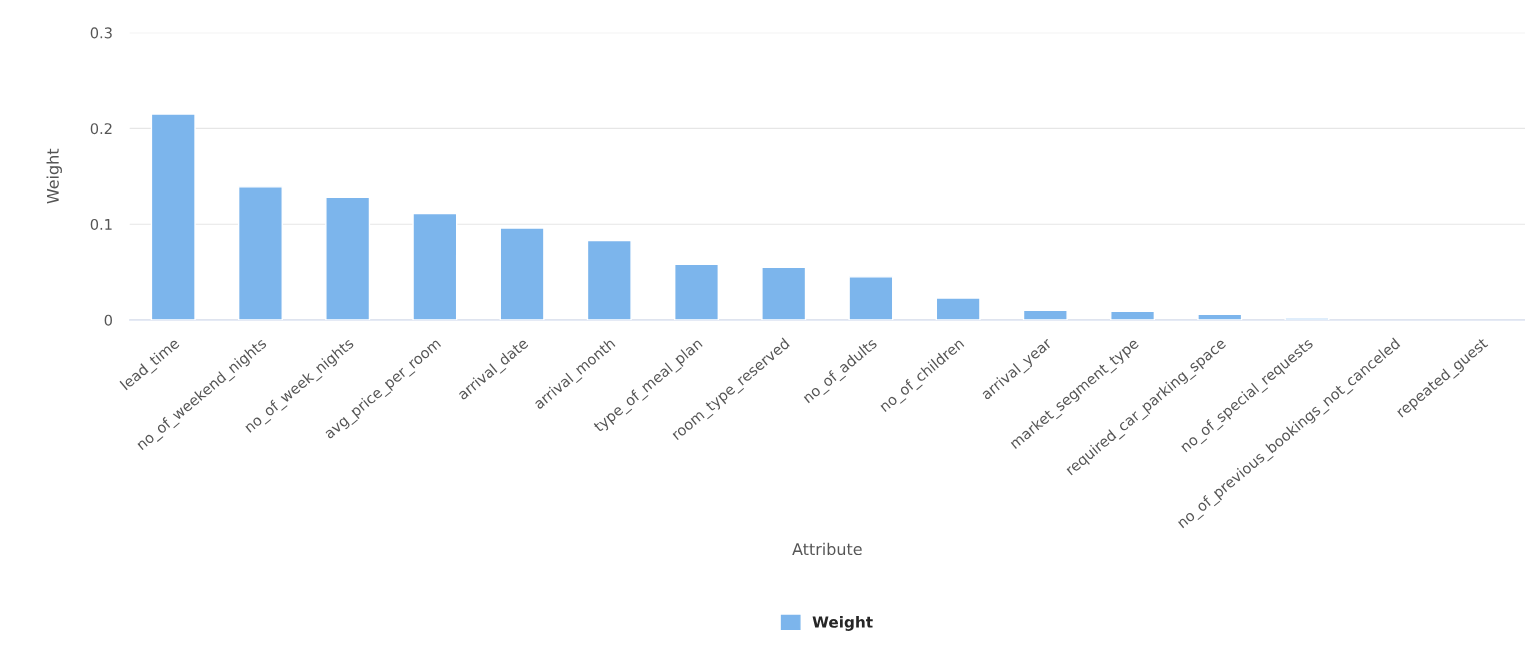 This screenshot has width=1525, height=653. What do you see at coordinates (101, 129) in the screenshot?
I see `y-tick-label: 0.2` at bounding box center [101, 129].